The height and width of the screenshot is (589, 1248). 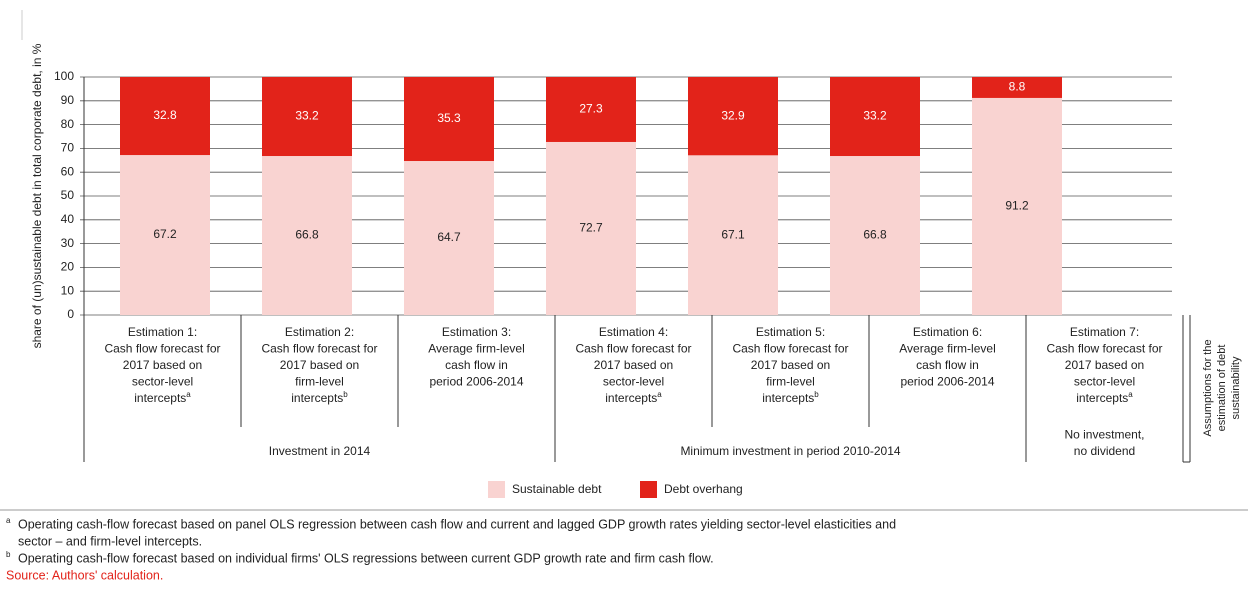 I want to click on footnote: sector – and firm-level intercepts., so click(x=110, y=541).